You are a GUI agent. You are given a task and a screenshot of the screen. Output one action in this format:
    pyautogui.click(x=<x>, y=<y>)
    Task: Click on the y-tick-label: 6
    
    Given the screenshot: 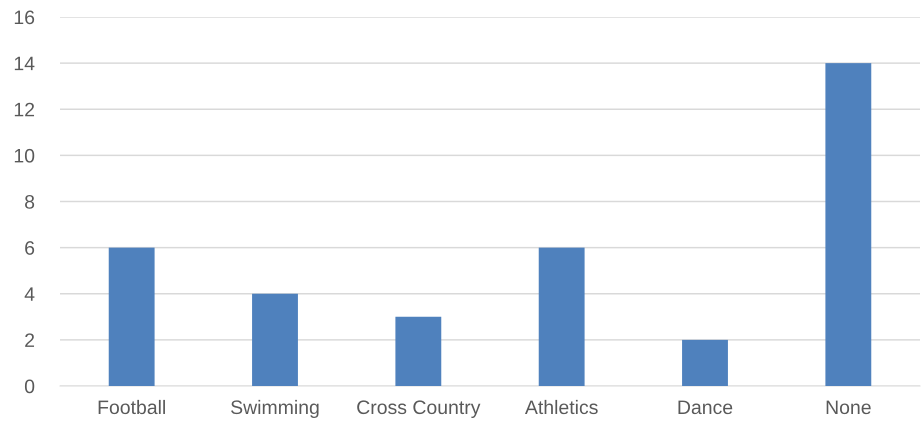 What is the action you would take?
    pyautogui.click(x=29, y=248)
    